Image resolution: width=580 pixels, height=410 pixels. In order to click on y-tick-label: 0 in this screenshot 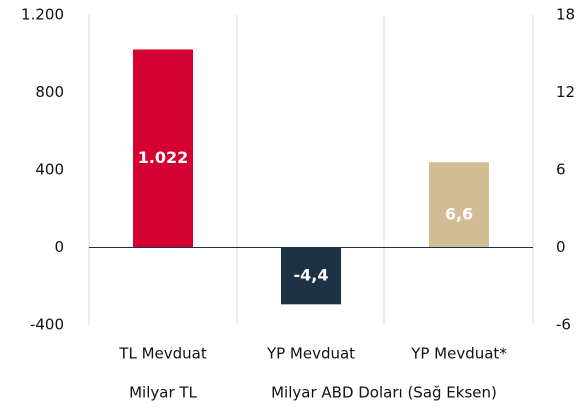, I will do `click(59, 247)`.